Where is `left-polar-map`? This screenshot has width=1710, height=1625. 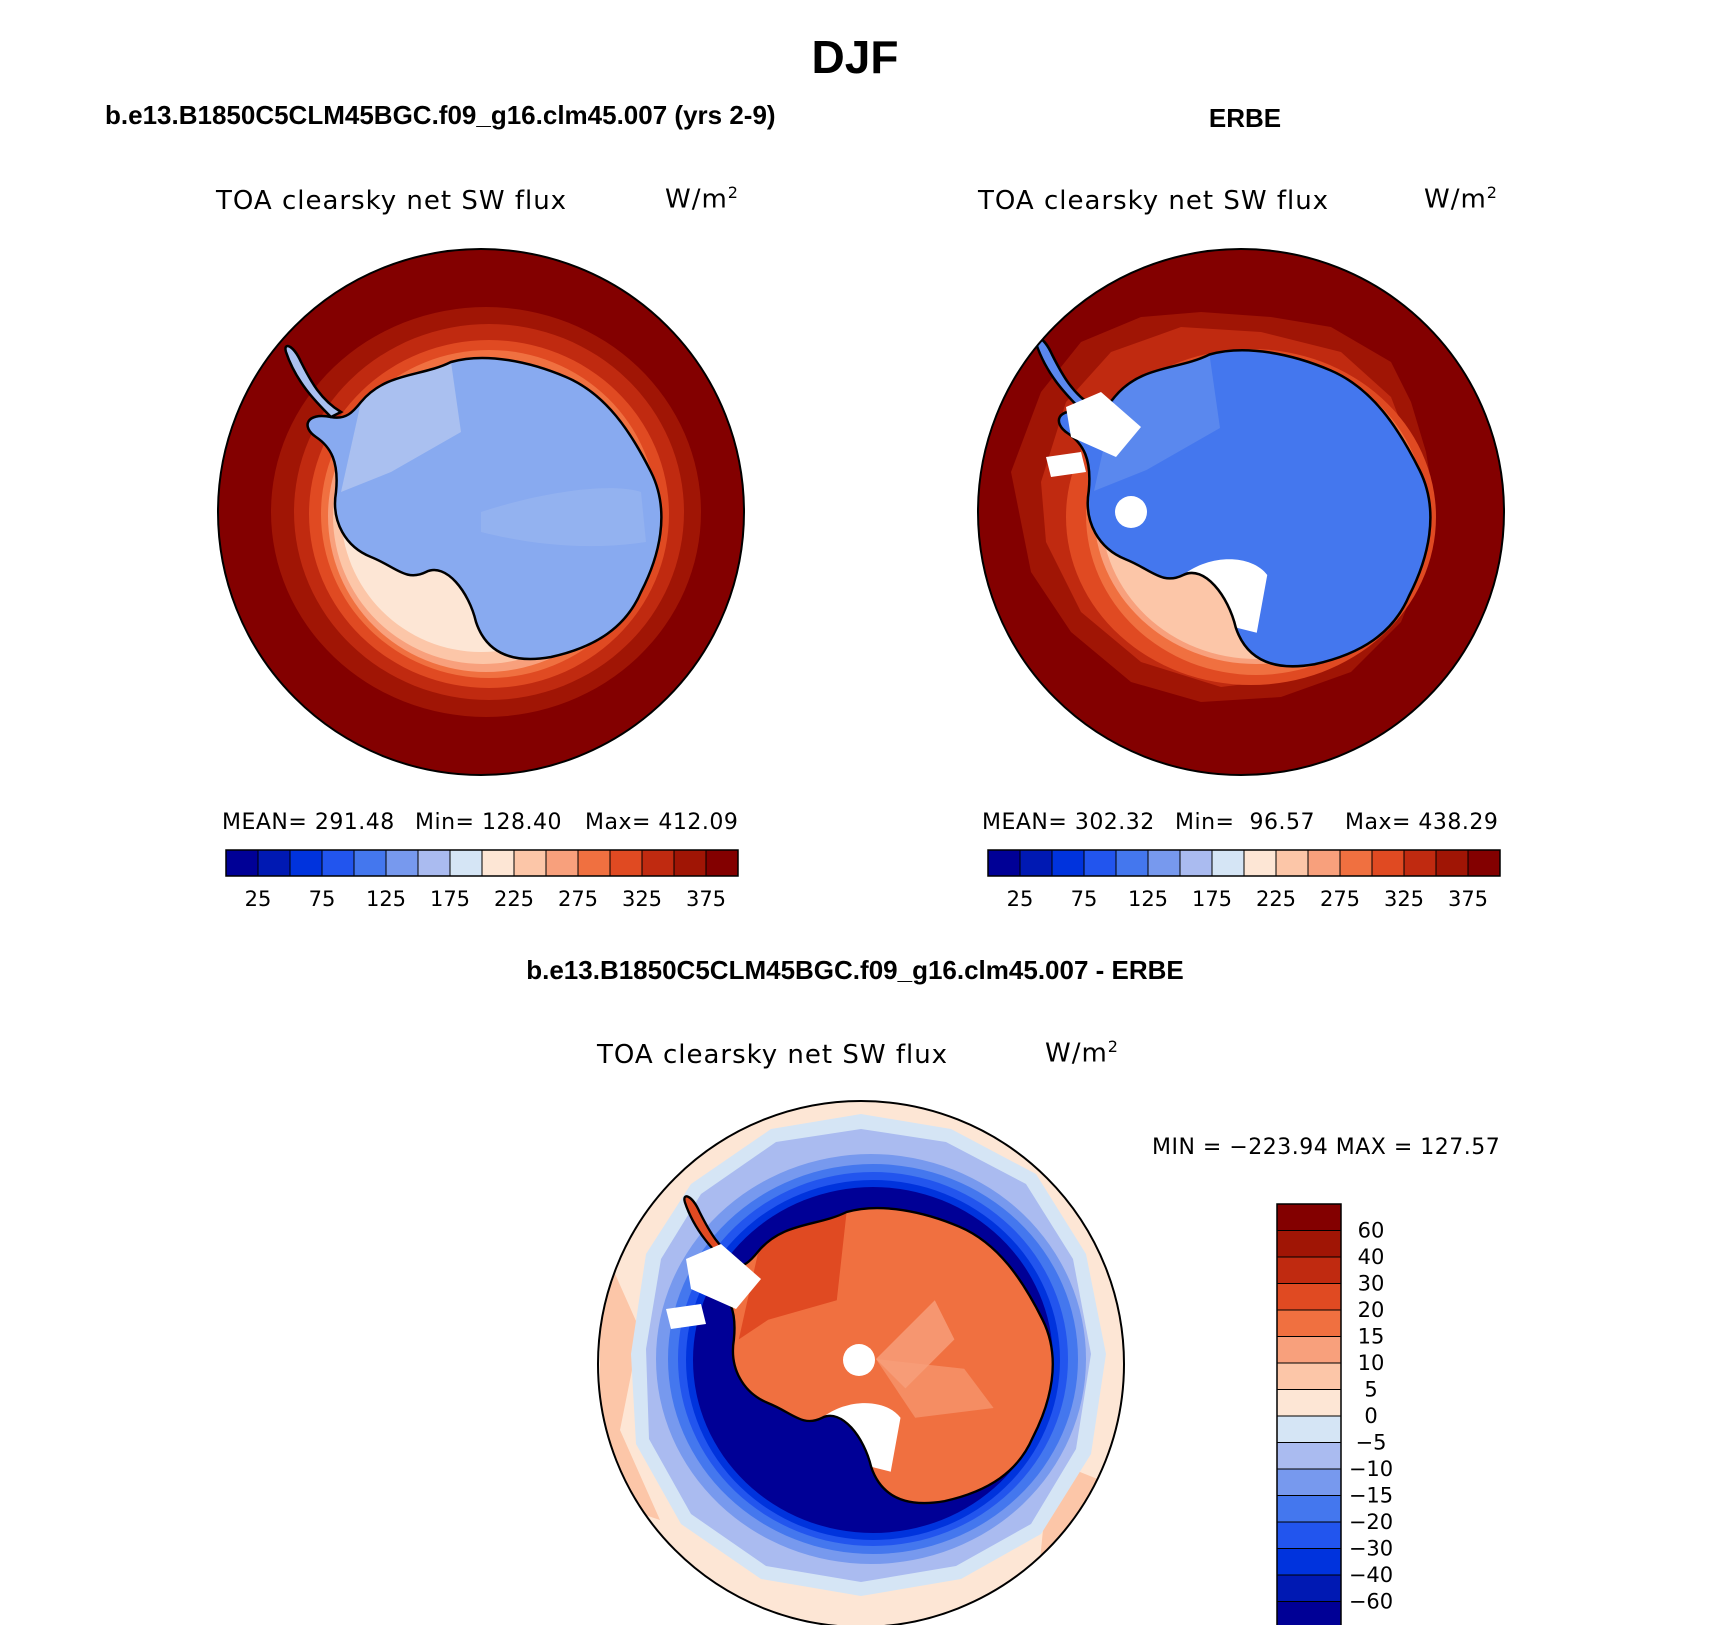 left-polar-map is located at coordinates (481, 512).